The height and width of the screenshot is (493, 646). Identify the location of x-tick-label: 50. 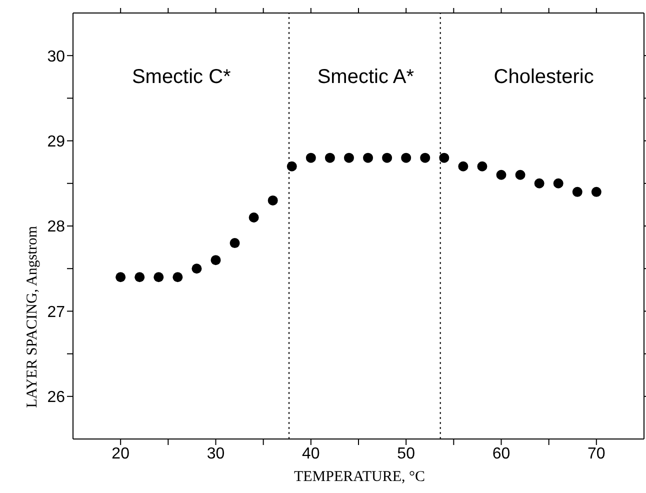
(406, 453).